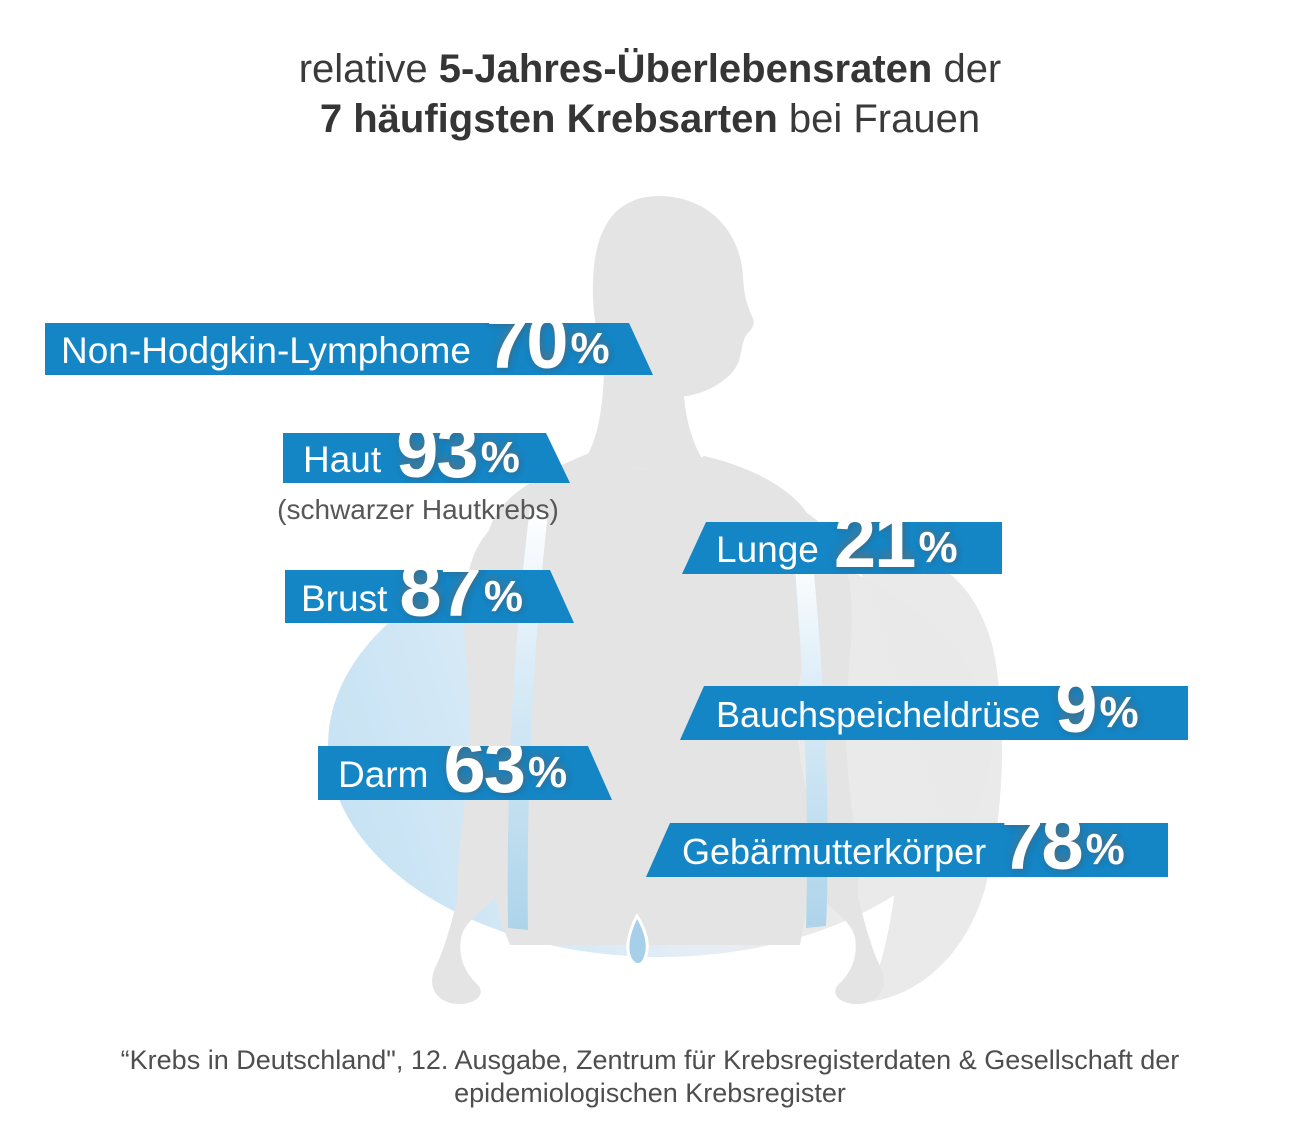 Image resolution: width=1300 pixels, height=1125 pixels. I want to click on banner-label: Haut, so click(342, 459).